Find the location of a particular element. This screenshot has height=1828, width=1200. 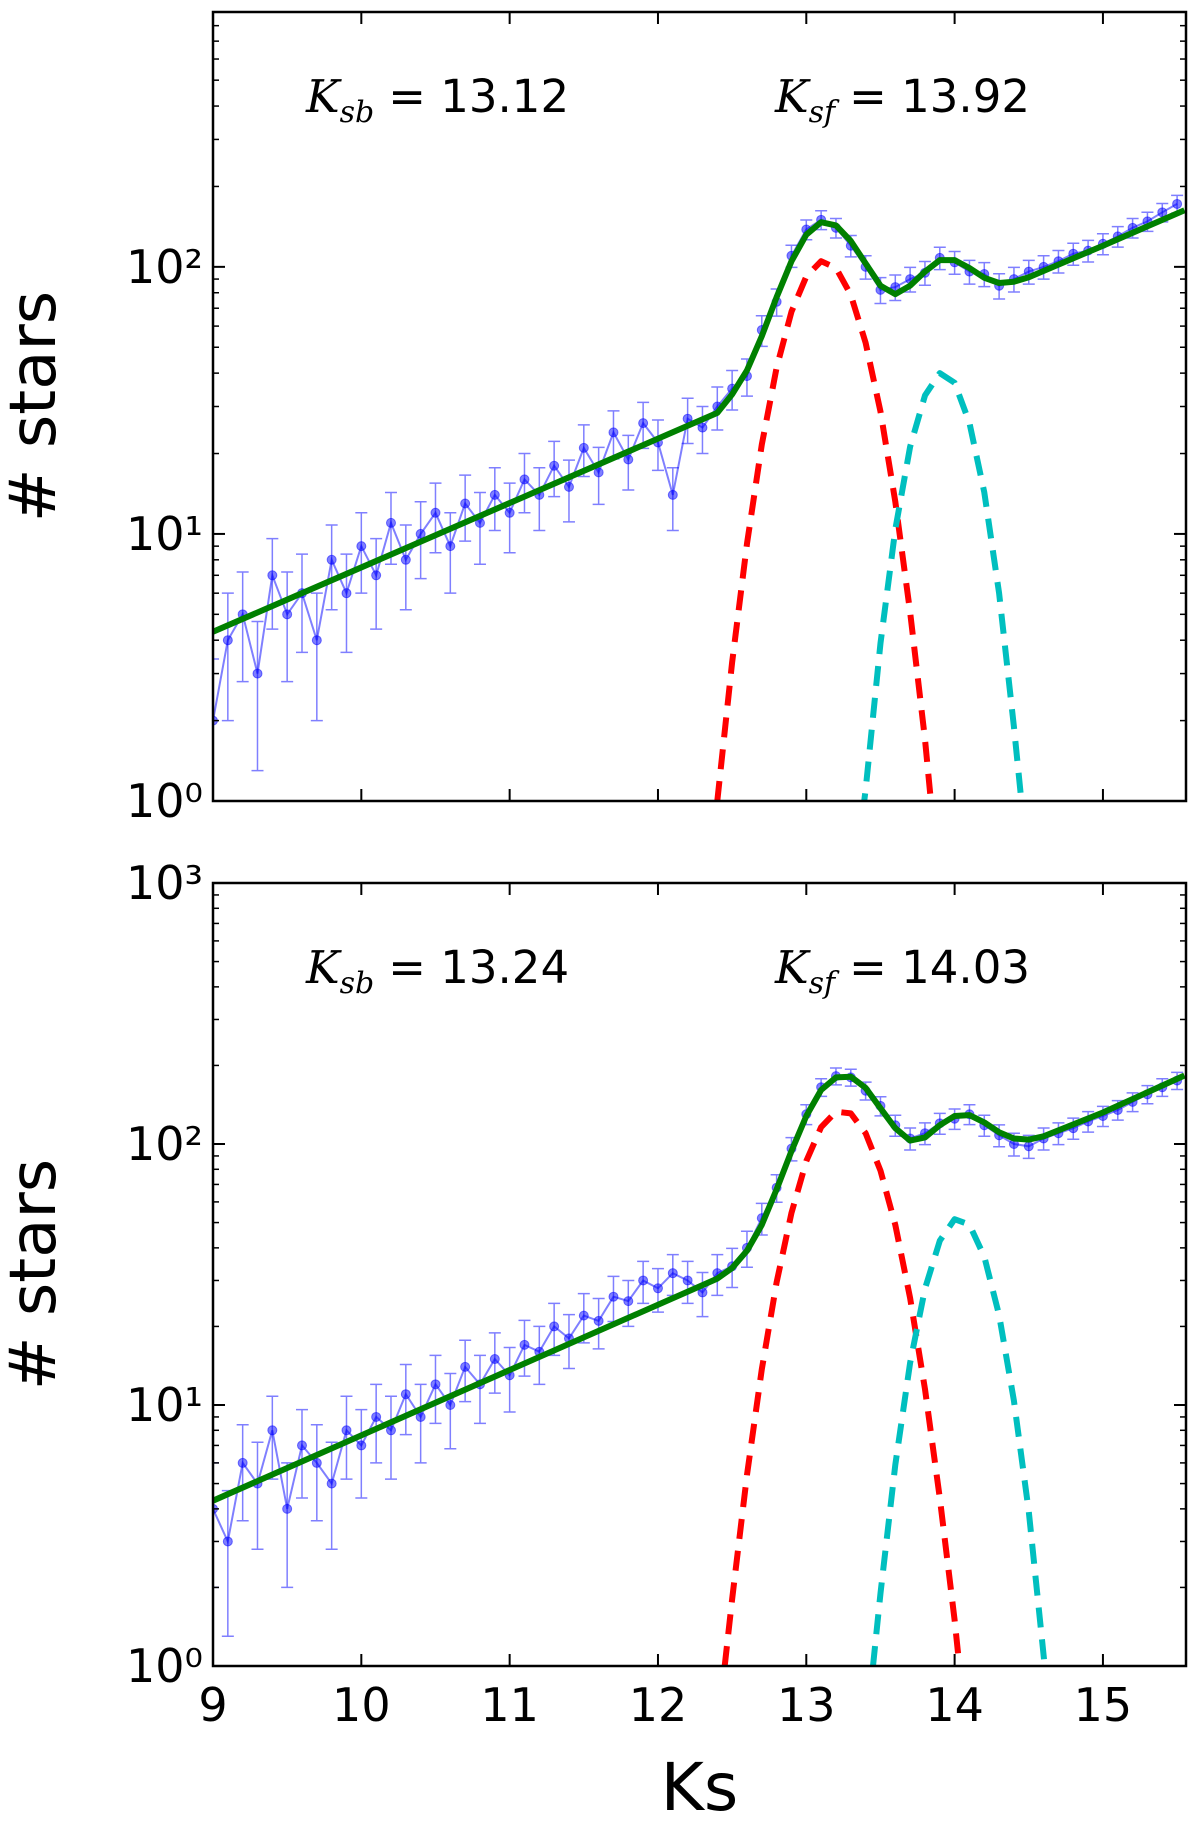

x-tick-label: 10 is located at coordinates (361, 1705).